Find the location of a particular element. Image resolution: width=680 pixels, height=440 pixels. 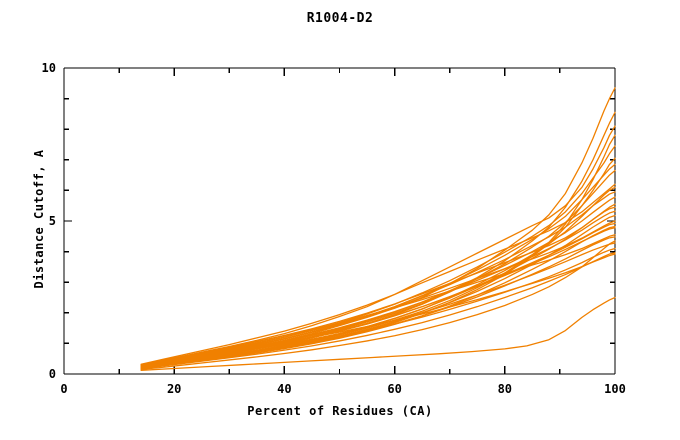

page-title: R1004-D2 is located at coordinates (340, 18).